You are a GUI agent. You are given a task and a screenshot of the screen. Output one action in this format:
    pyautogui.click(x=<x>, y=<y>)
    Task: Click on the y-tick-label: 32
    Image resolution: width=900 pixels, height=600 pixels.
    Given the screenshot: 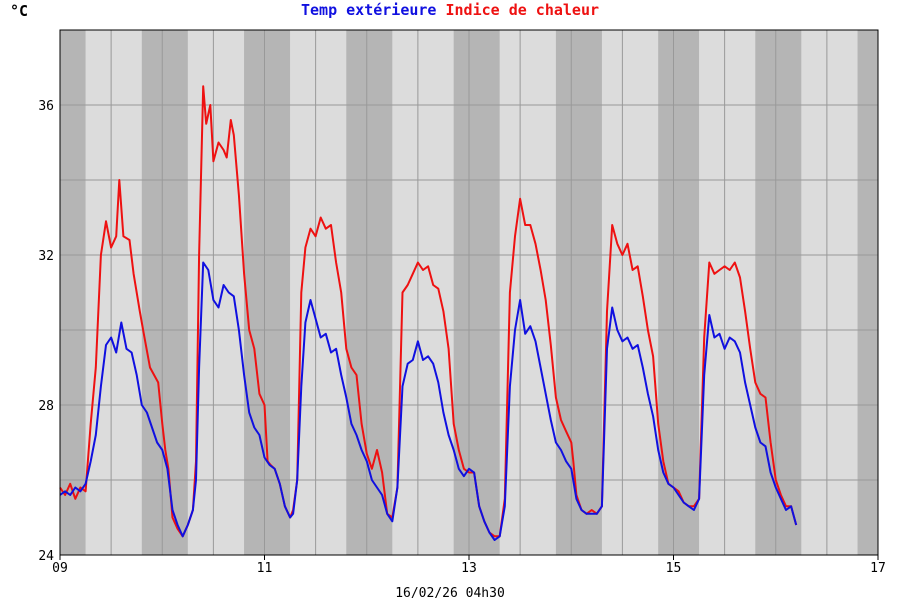 What is the action you would take?
    pyautogui.click(x=46, y=256)
    